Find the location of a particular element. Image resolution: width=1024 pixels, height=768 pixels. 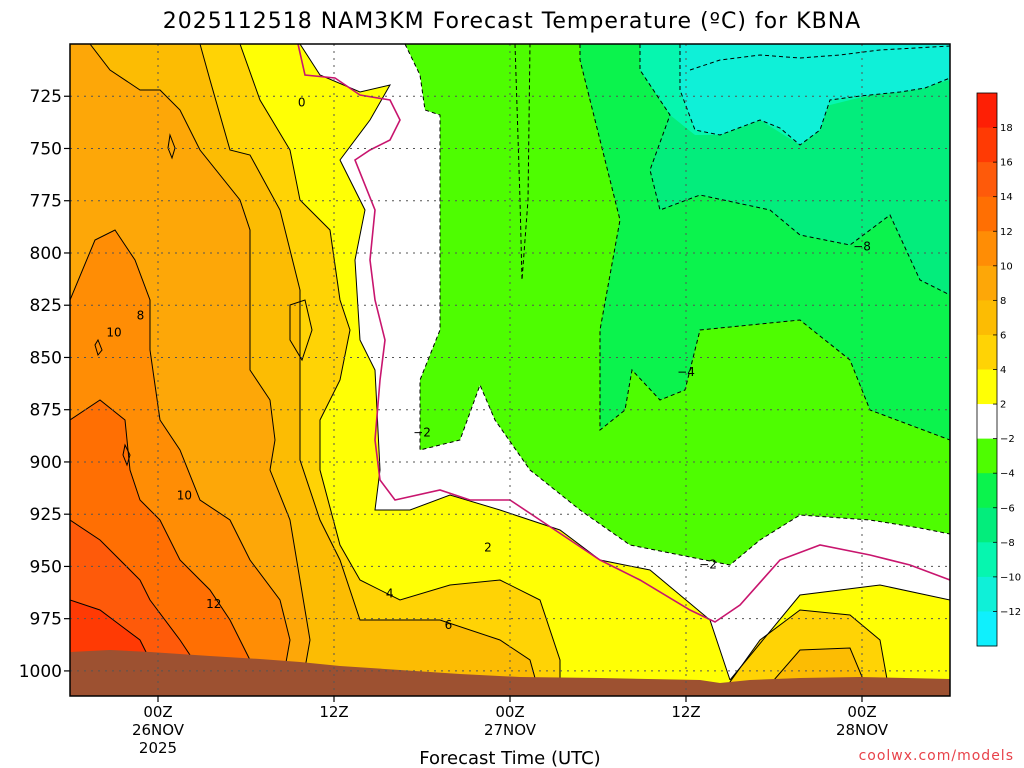

y-tick-label: 875 is located at coordinates (46, 411).